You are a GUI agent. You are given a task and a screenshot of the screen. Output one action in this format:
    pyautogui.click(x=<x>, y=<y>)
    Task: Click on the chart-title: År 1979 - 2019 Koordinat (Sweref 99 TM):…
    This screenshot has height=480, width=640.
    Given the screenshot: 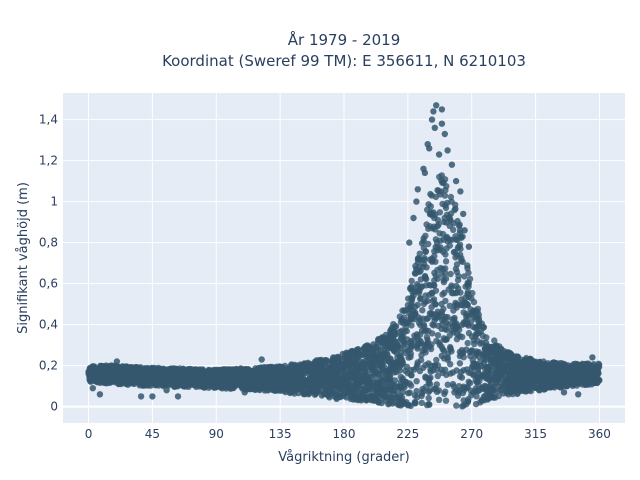 What is the action you would take?
    pyautogui.click(x=344, y=50)
    